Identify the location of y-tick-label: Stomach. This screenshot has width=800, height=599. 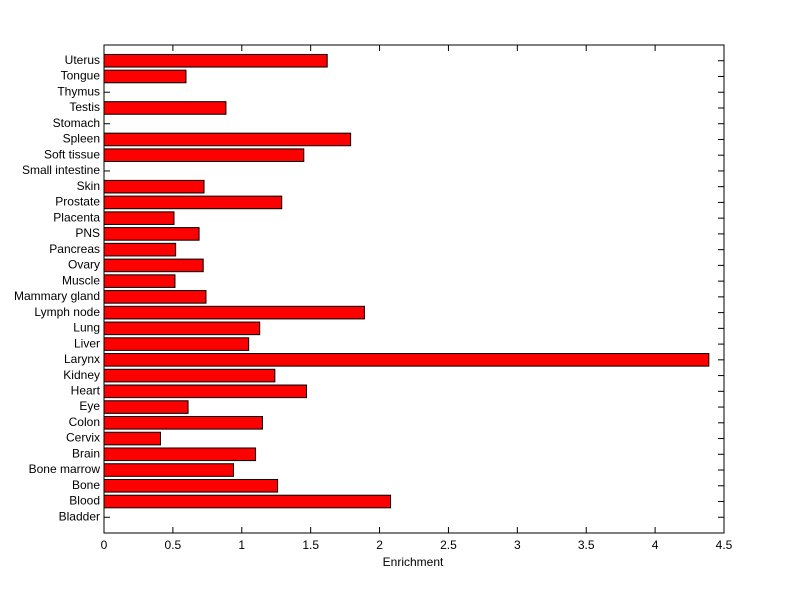
(76, 123).